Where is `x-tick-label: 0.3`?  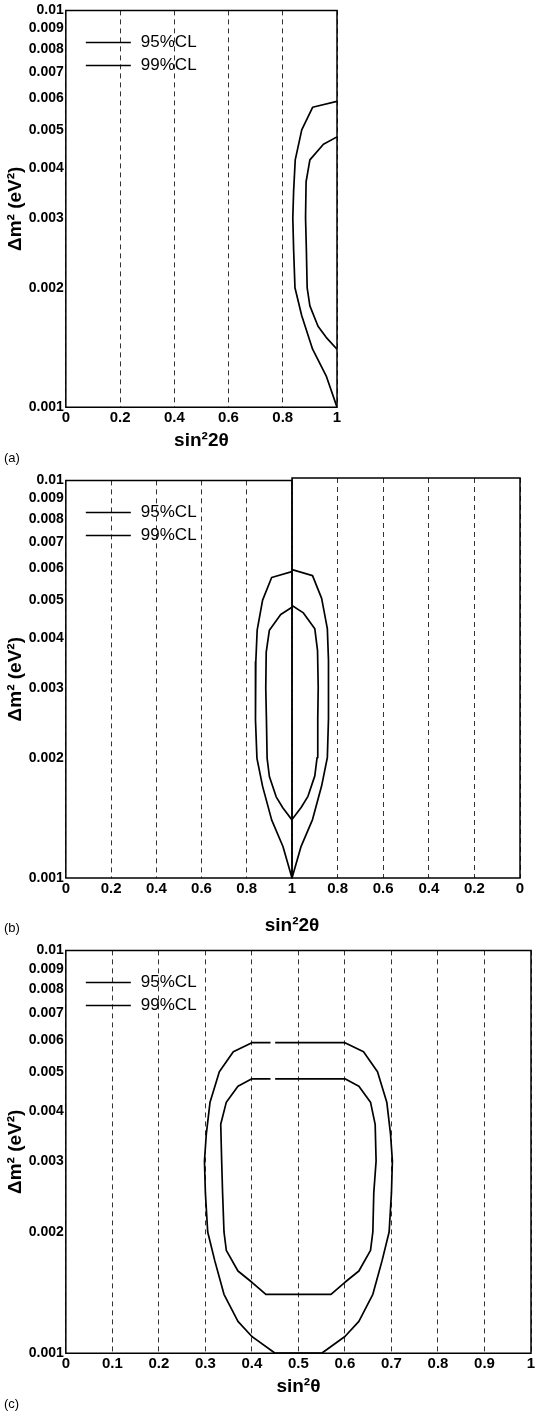
x-tick-label: 0.3 is located at coordinates (205, 1363).